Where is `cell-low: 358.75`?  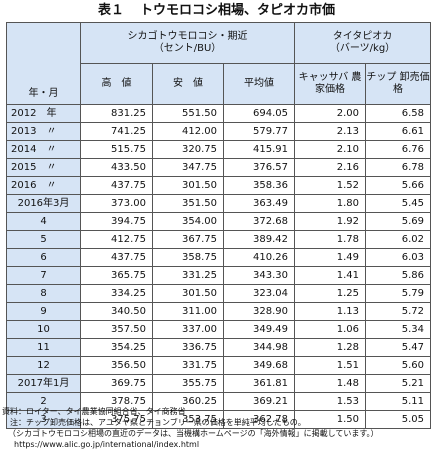 cell-low: 358.75 is located at coordinates (188, 257).